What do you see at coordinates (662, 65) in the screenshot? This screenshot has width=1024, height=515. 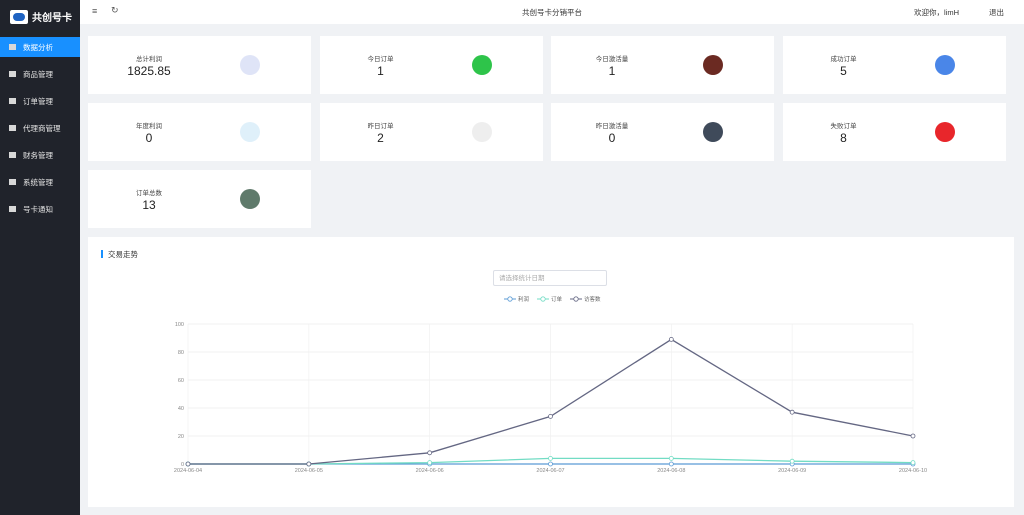 I see `stat-card: 今日激活量 1` at bounding box center [662, 65].